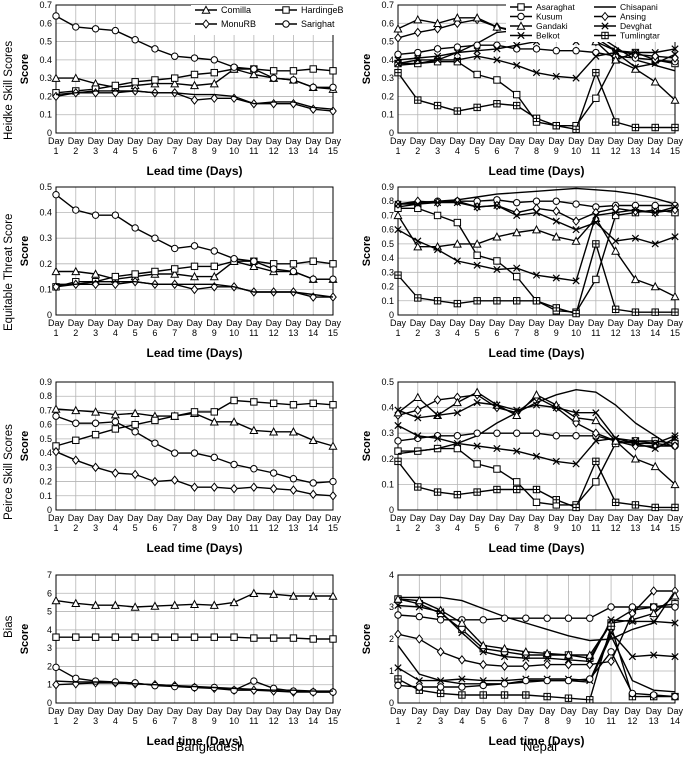 This screenshot has height=759, width=685. What do you see at coordinates (9, 272) in the screenshot?
I see `row-title-ets: Equitable Threat Score` at bounding box center [9, 272].